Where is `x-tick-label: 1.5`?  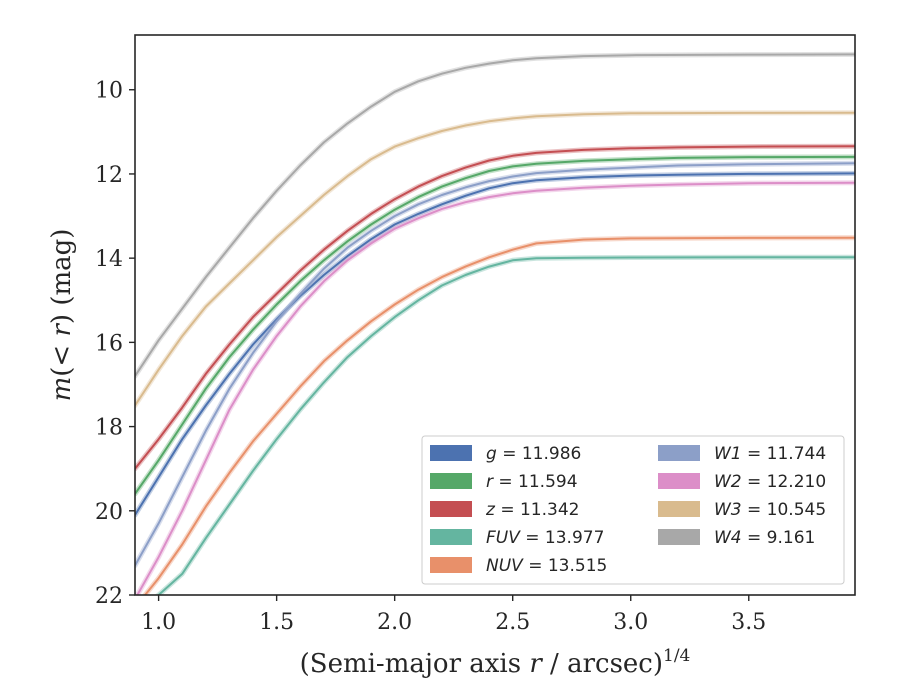 x-tick-label: 1.5 is located at coordinates (276, 622).